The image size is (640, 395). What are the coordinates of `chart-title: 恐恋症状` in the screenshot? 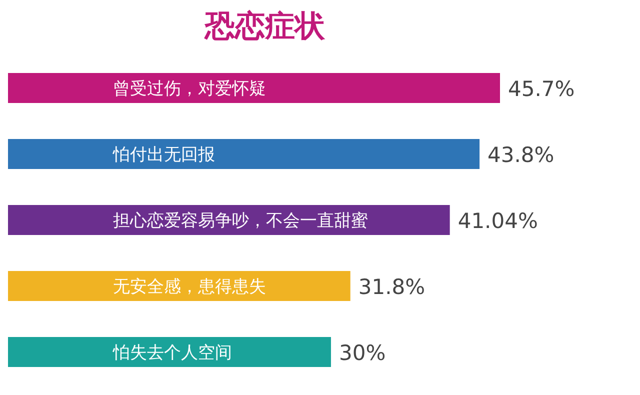 It's located at (265, 26).